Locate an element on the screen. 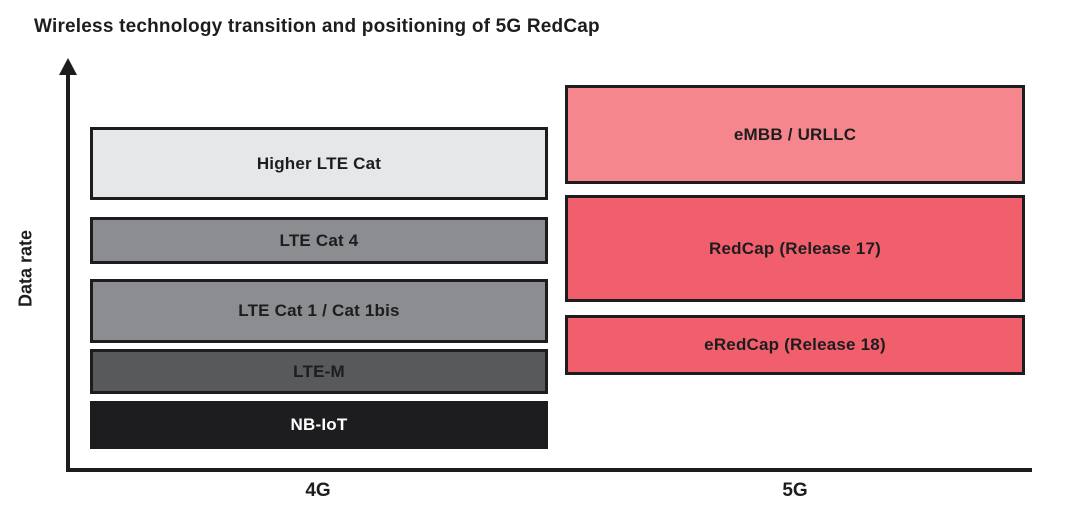  box-lte-cat-1-cat-1bis: LTE Cat 1 / Cat 1bis is located at coordinates (319, 311).